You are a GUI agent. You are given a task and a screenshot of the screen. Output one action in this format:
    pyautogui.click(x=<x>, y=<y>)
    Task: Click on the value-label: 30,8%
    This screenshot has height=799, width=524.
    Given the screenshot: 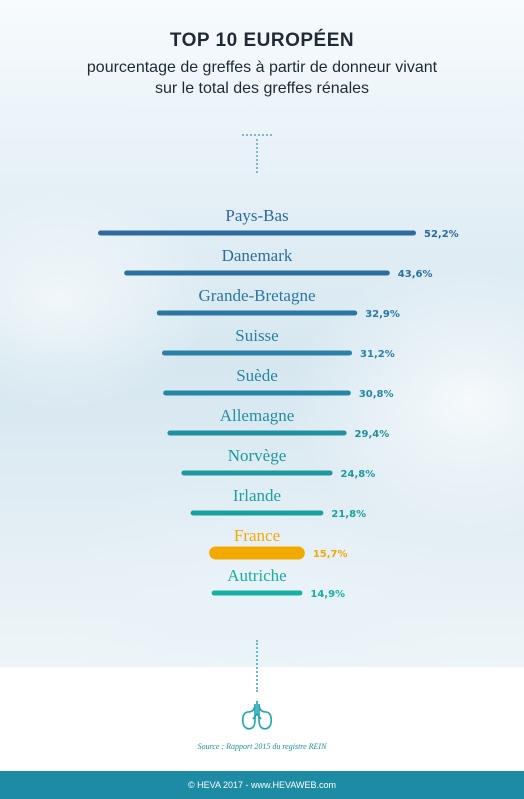 What is the action you would take?
    pyautogui.click(x=376, y=394)
    